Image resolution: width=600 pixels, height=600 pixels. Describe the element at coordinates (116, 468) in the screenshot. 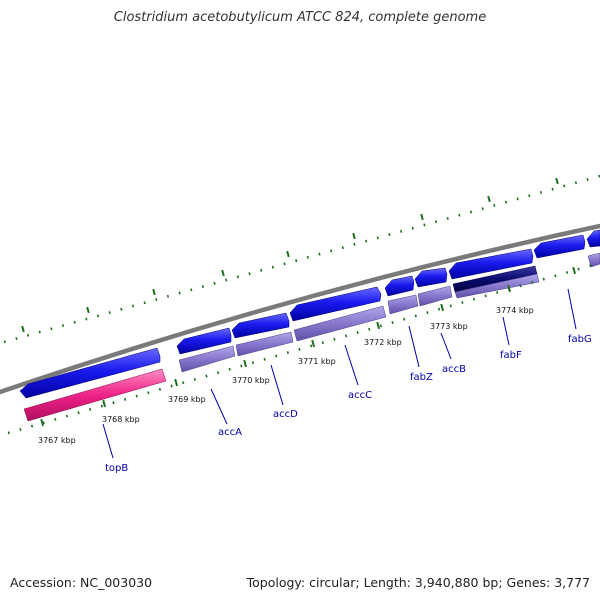

I see `gene-label-topB: topB` at that location.